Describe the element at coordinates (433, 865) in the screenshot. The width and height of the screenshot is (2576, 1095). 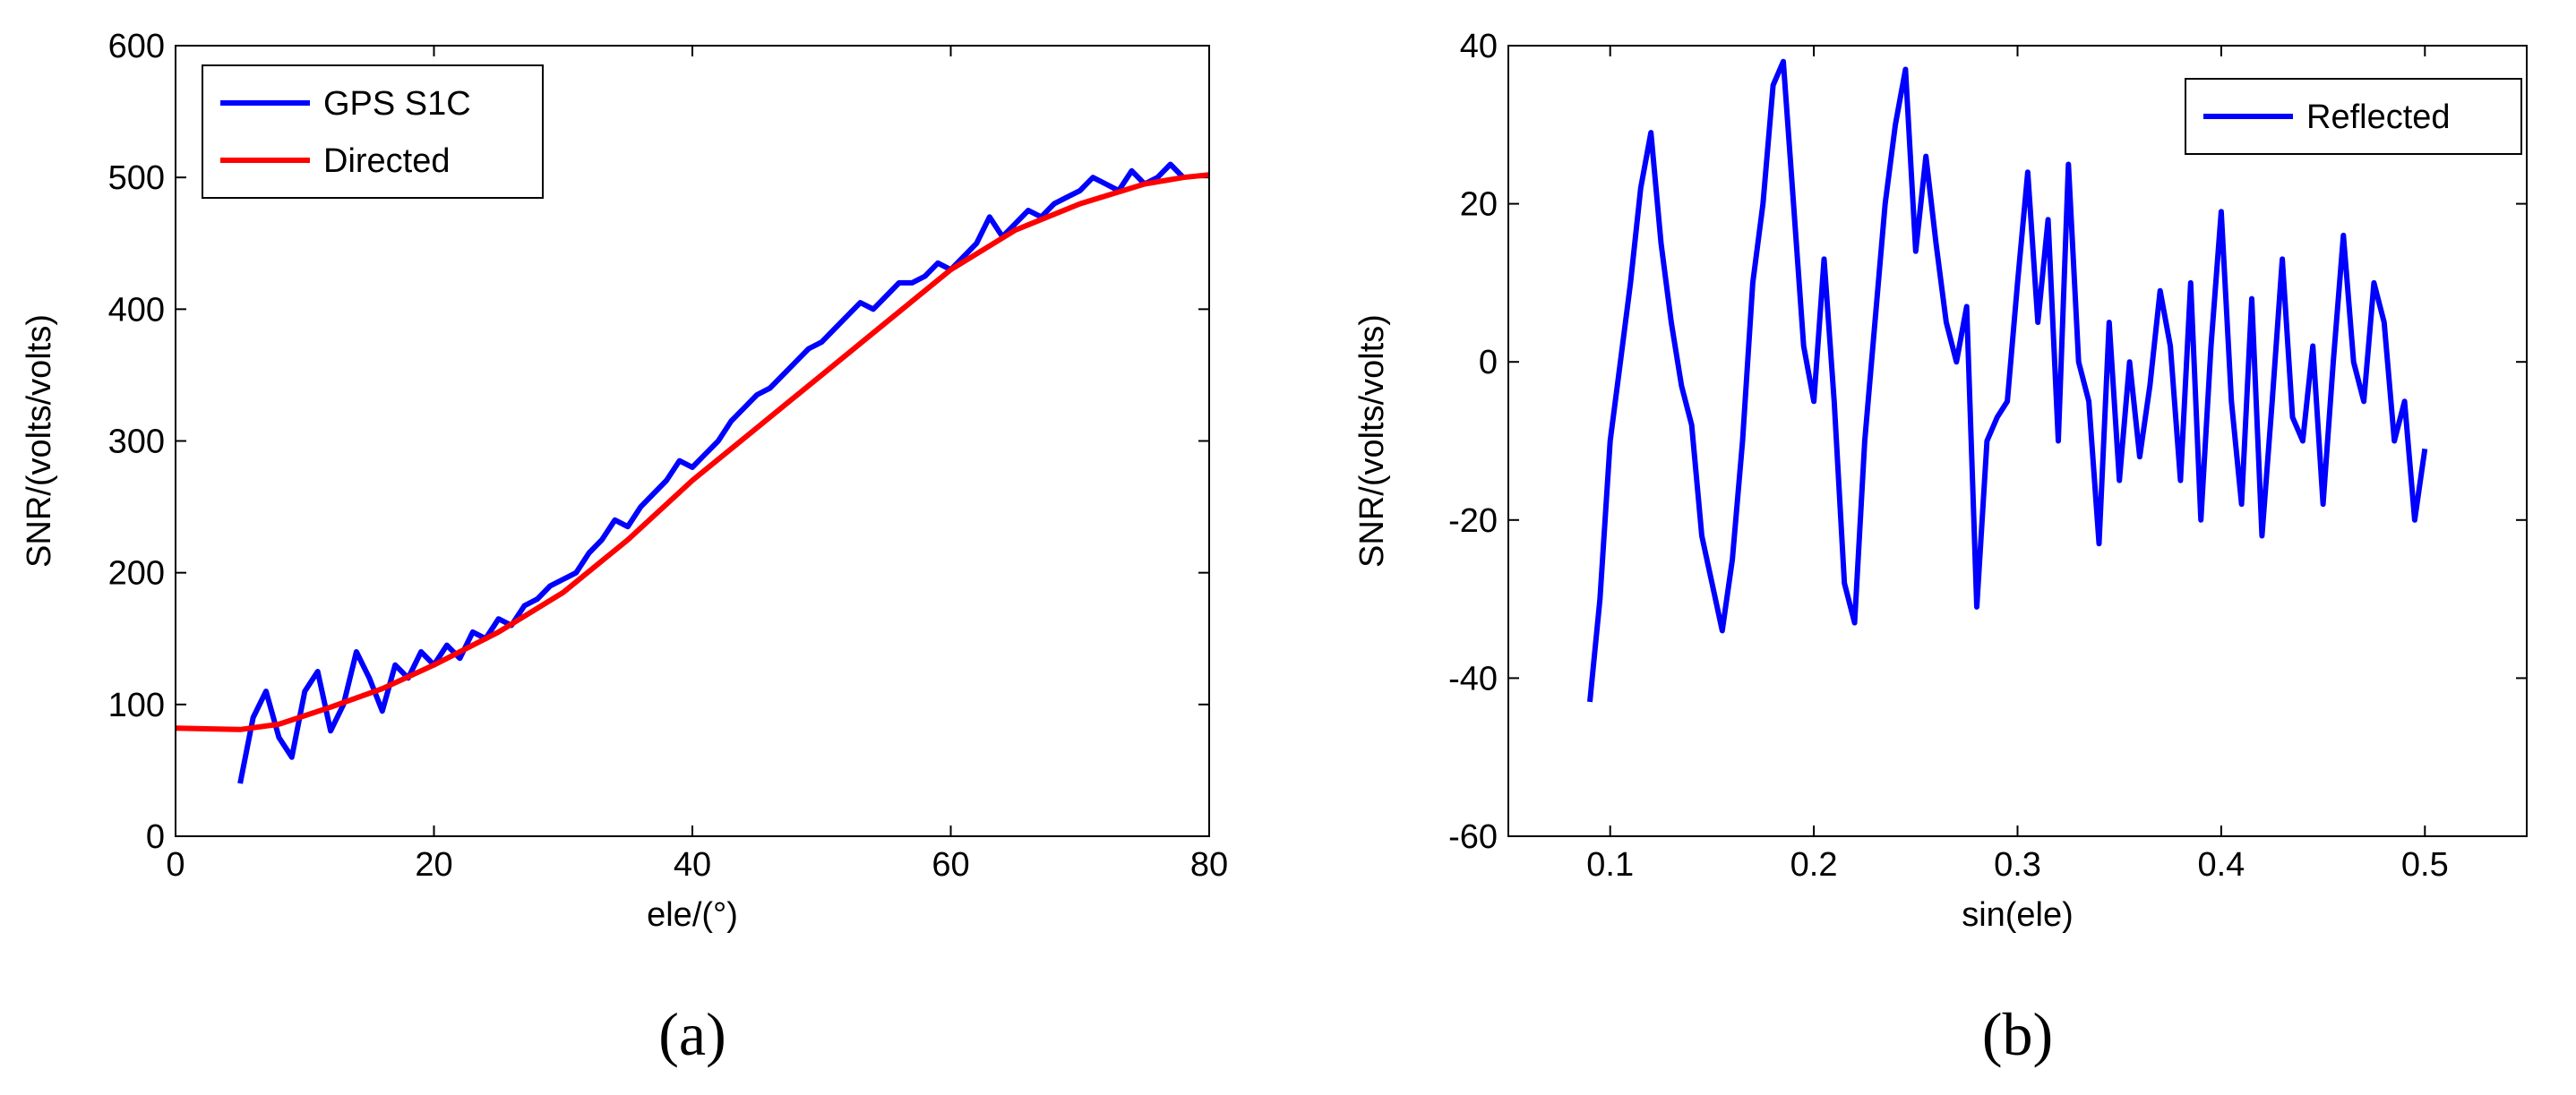
I see `x-tick-label: 20` at that location.